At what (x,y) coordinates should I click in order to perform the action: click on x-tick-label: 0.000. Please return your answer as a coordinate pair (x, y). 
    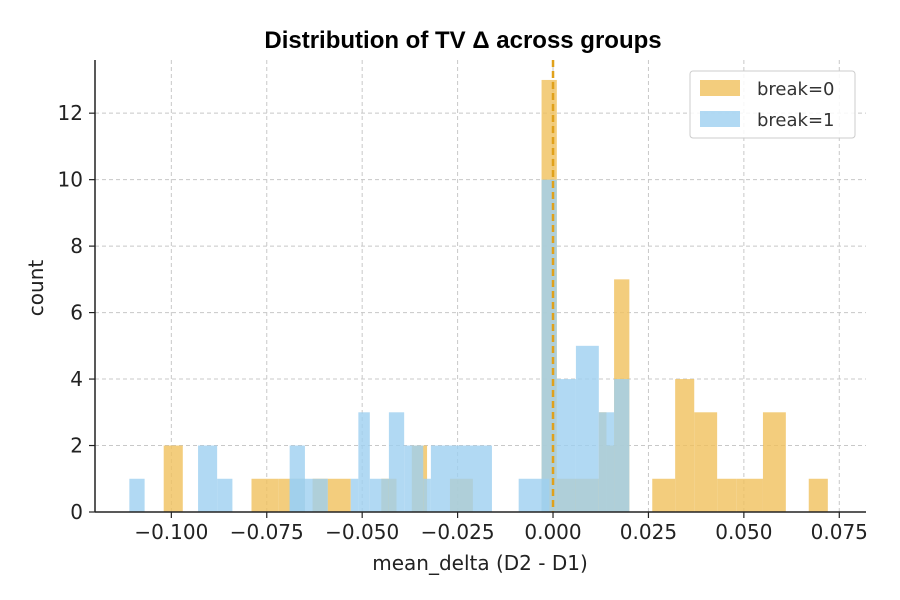
    Looking at the image, I should click on (552, 532).